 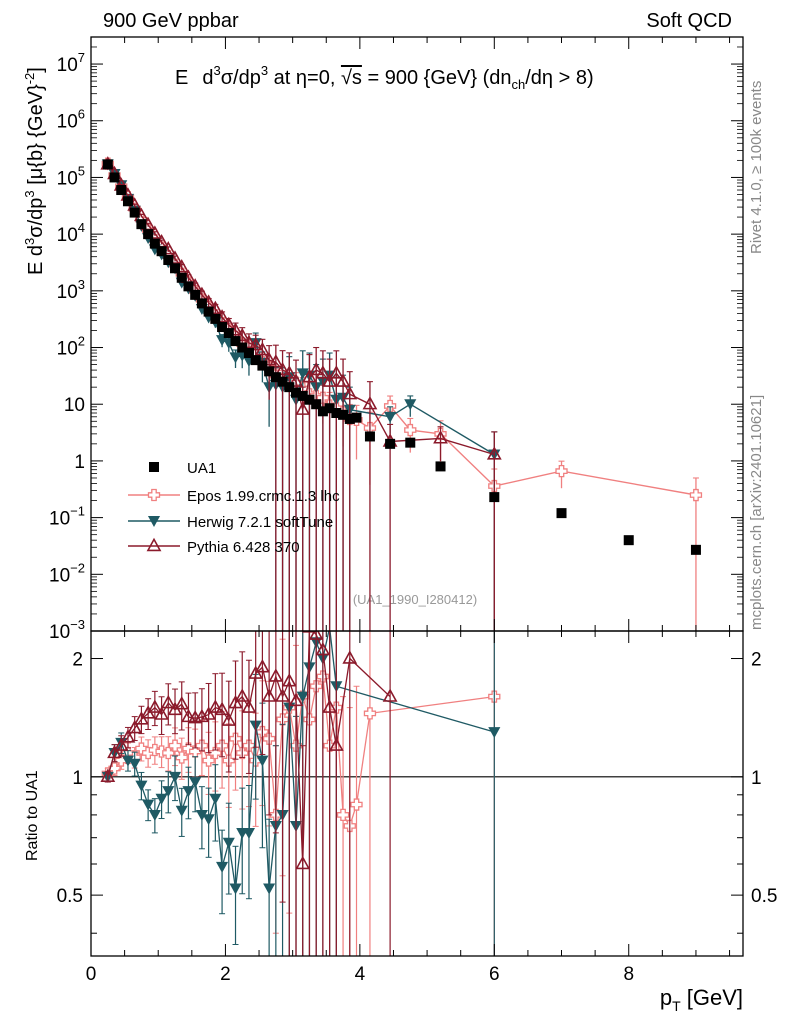 What do you see at coordinates (263, 496) in the screenshot?
I see `epos-legend-label: Epos 1.99.crmc.1.3 lhc` at bounding box center [263, 496].